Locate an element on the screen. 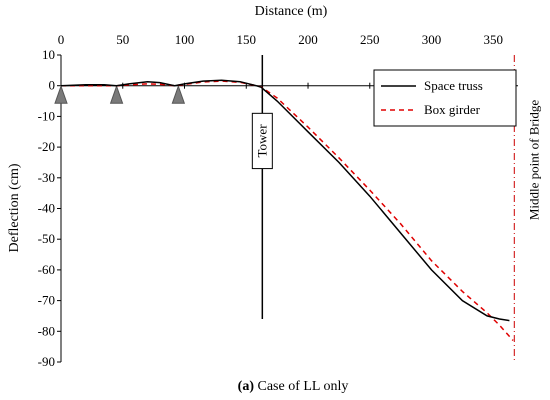 This screenshot has width=550, height=400. x-tick-label: 150 is located at coordinates (247, 39).